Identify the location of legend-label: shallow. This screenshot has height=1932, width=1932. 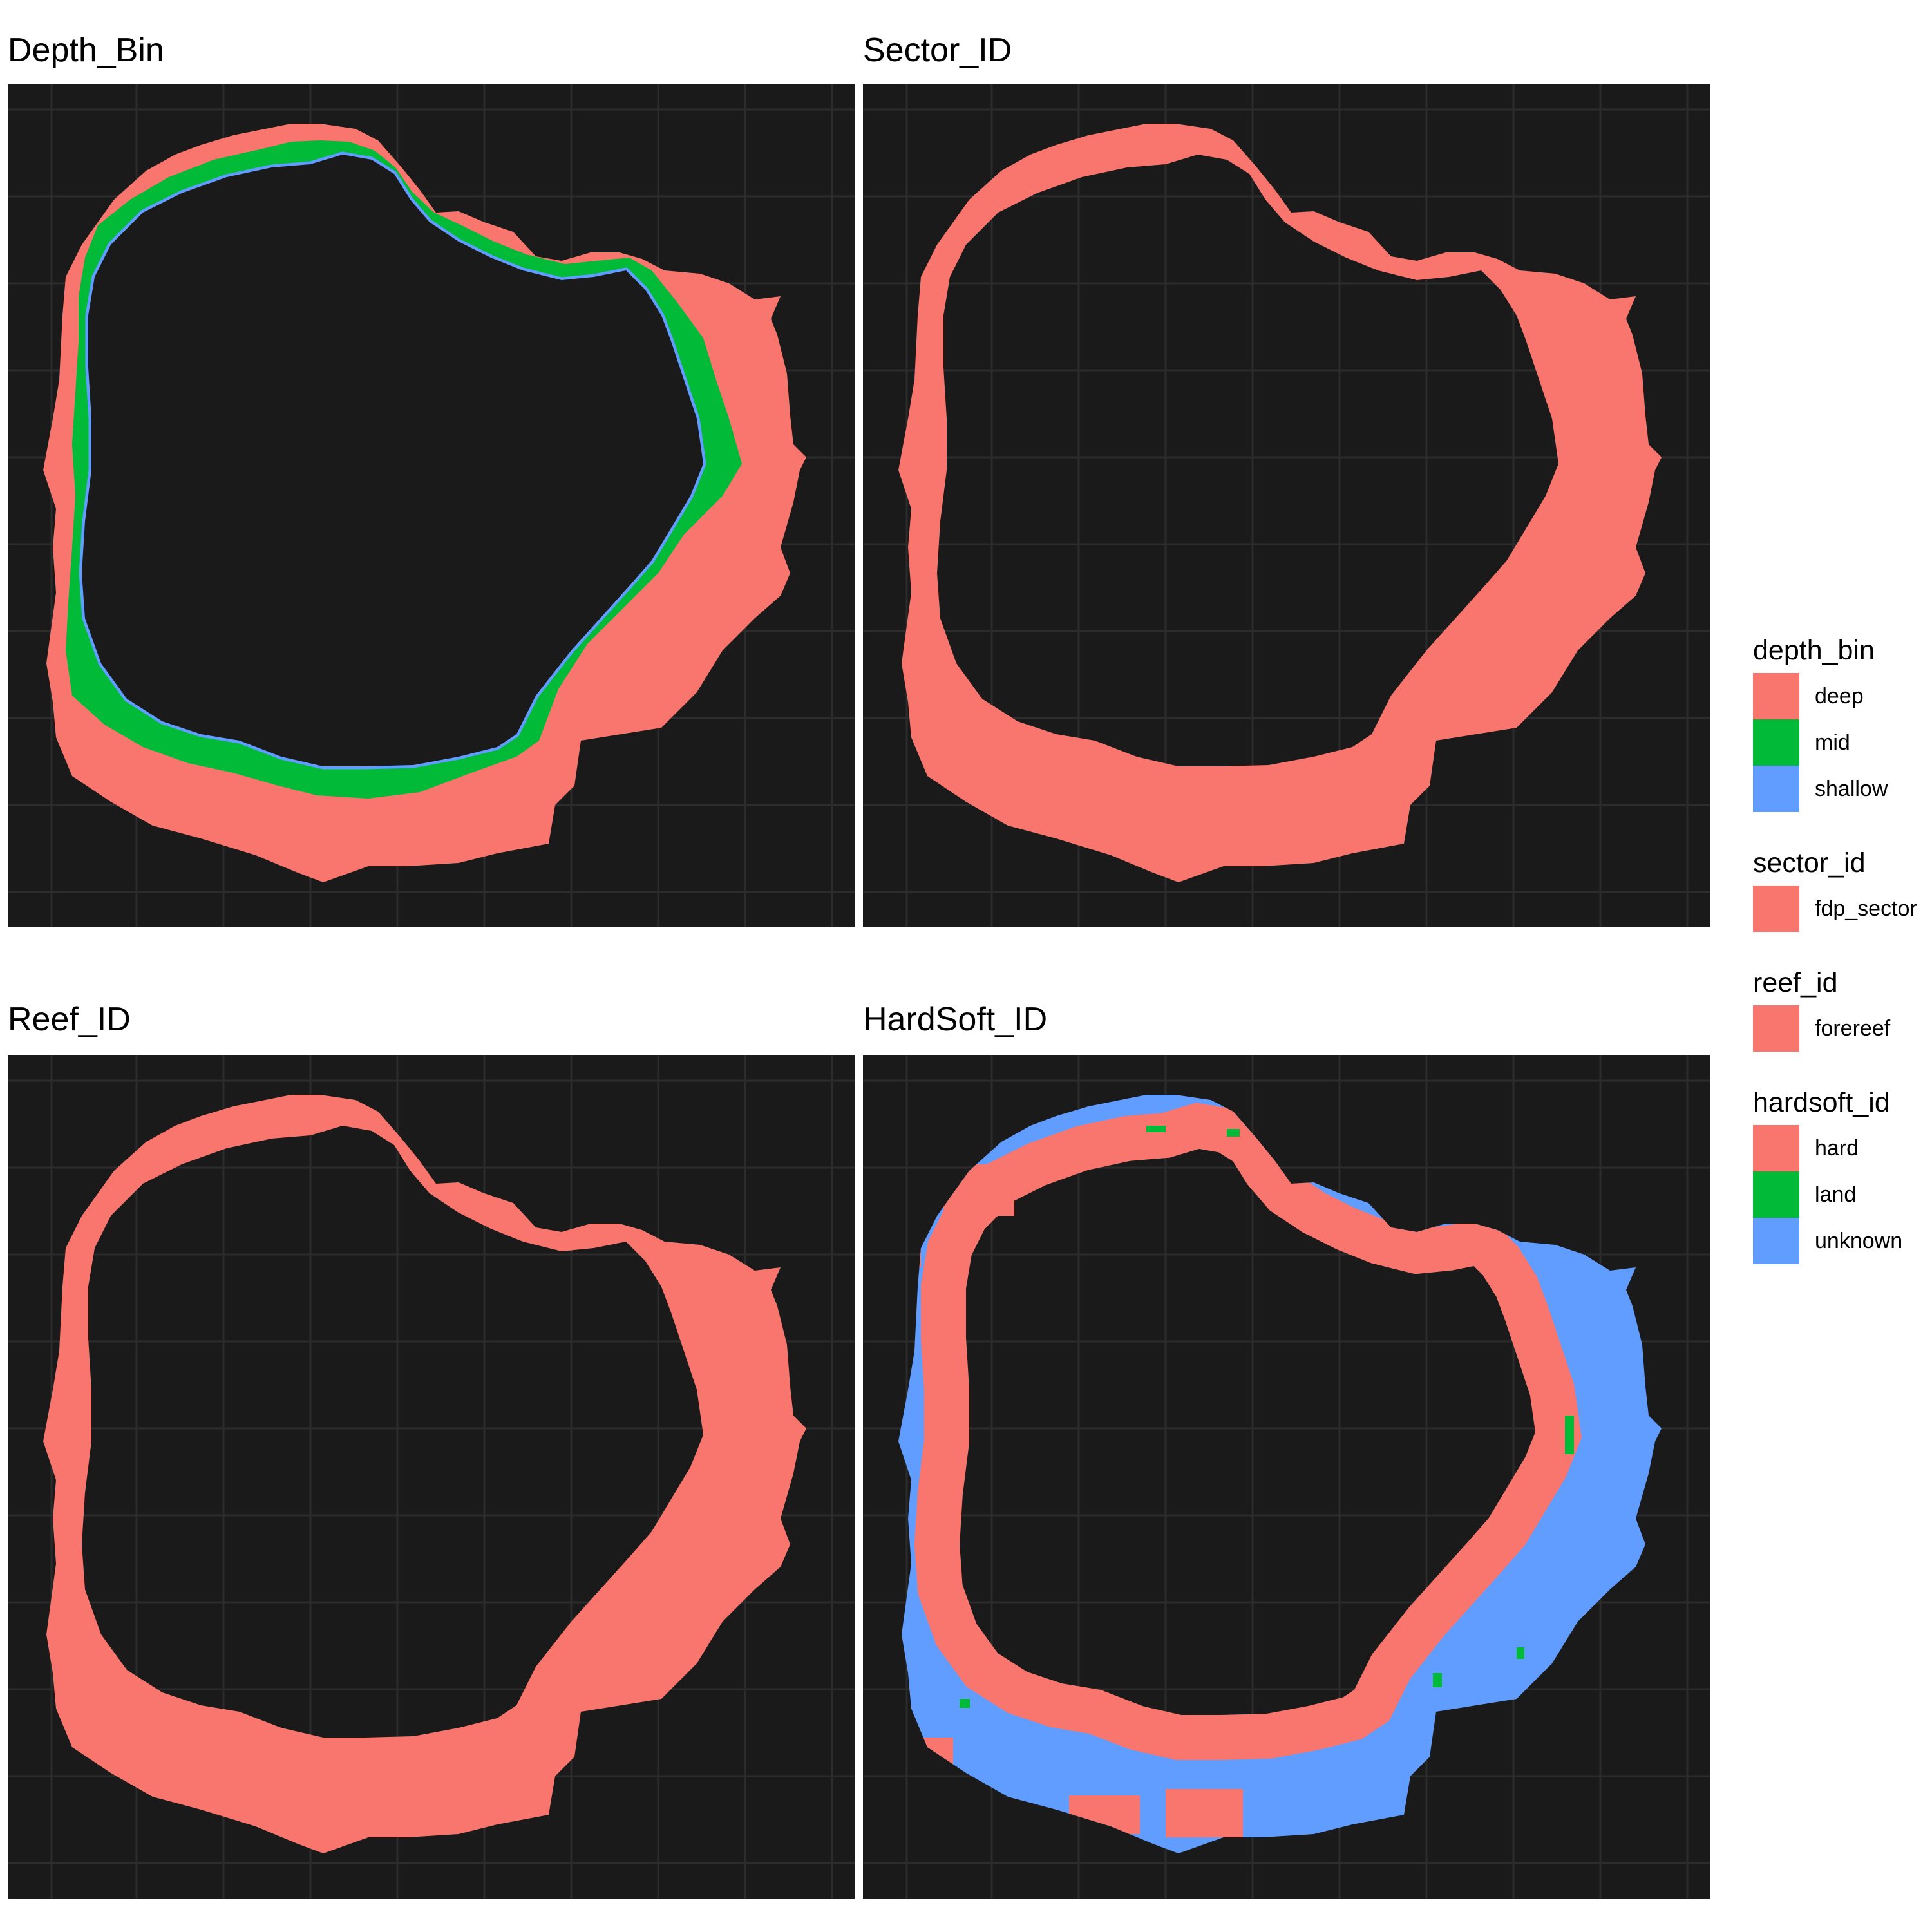
(1851, 788).